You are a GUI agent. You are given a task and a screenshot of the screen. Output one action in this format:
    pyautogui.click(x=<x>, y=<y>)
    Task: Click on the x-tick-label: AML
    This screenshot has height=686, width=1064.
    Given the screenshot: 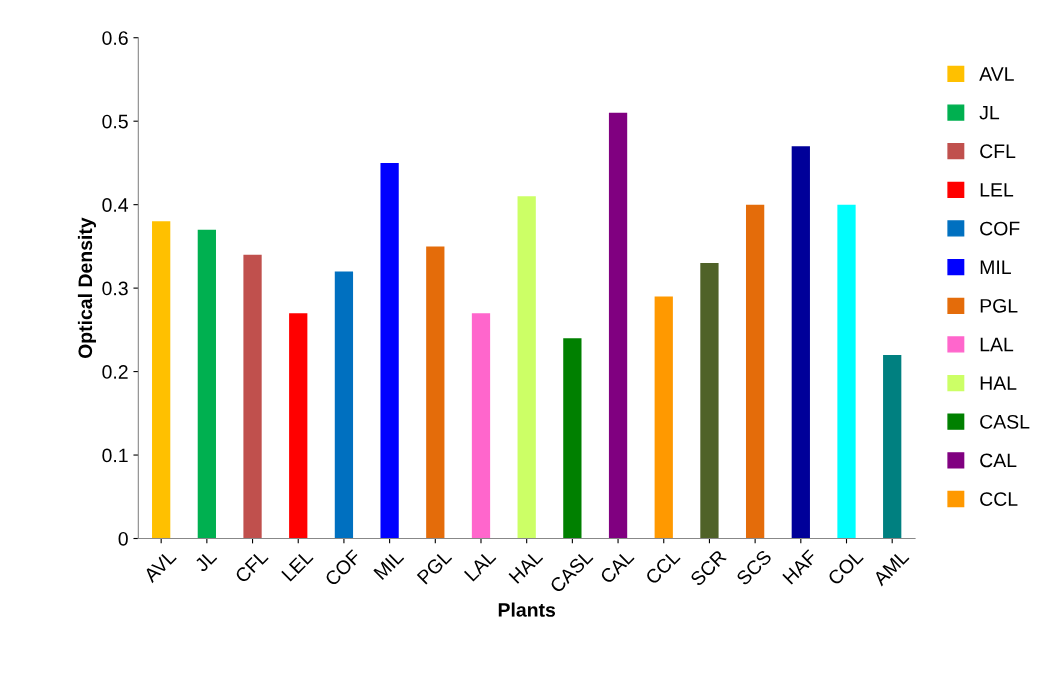 What is the action you would take?
    pyautogui.click(x=891, y=568)
    